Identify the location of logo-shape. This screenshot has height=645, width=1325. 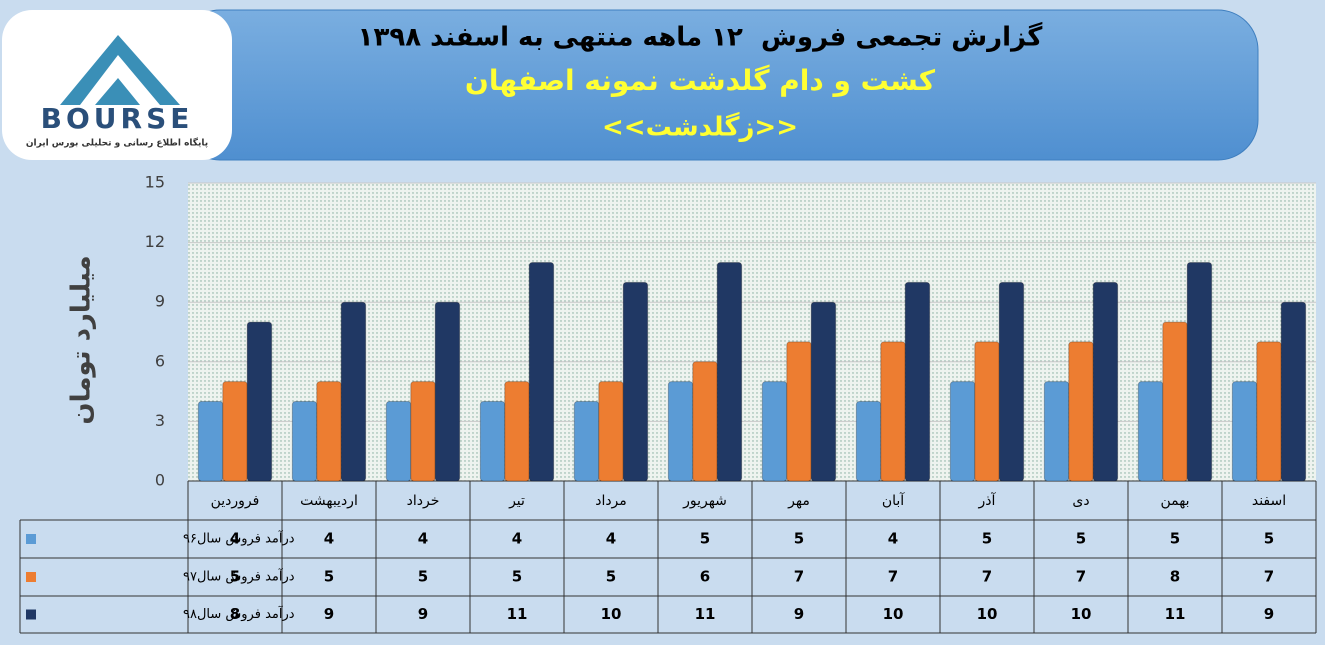
(120, 70).